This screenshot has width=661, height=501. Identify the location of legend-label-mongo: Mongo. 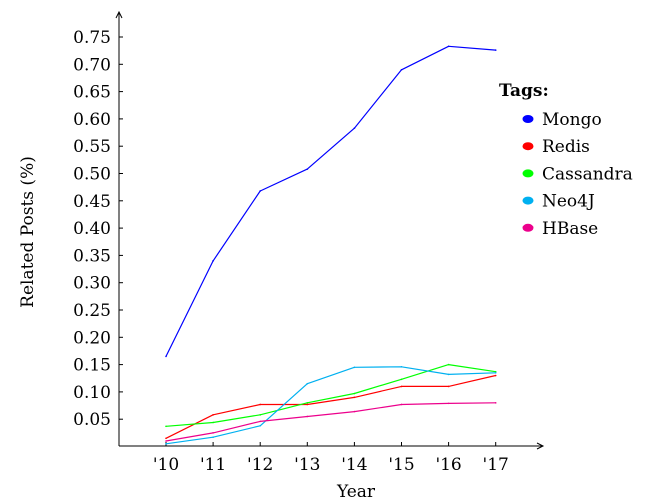
(572, 120).